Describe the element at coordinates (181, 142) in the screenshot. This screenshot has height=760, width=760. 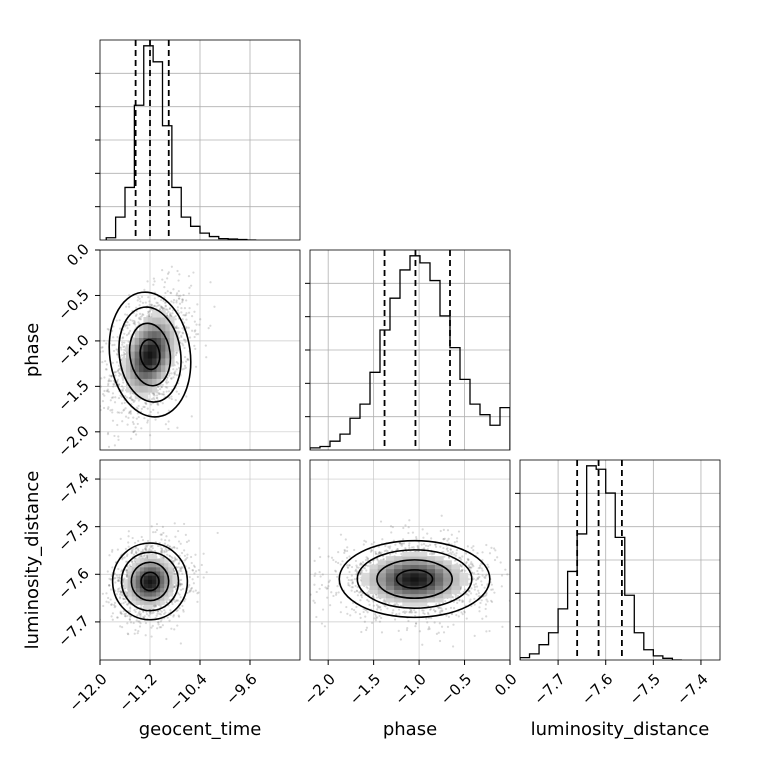
I see `histogram-step-line` at that location.